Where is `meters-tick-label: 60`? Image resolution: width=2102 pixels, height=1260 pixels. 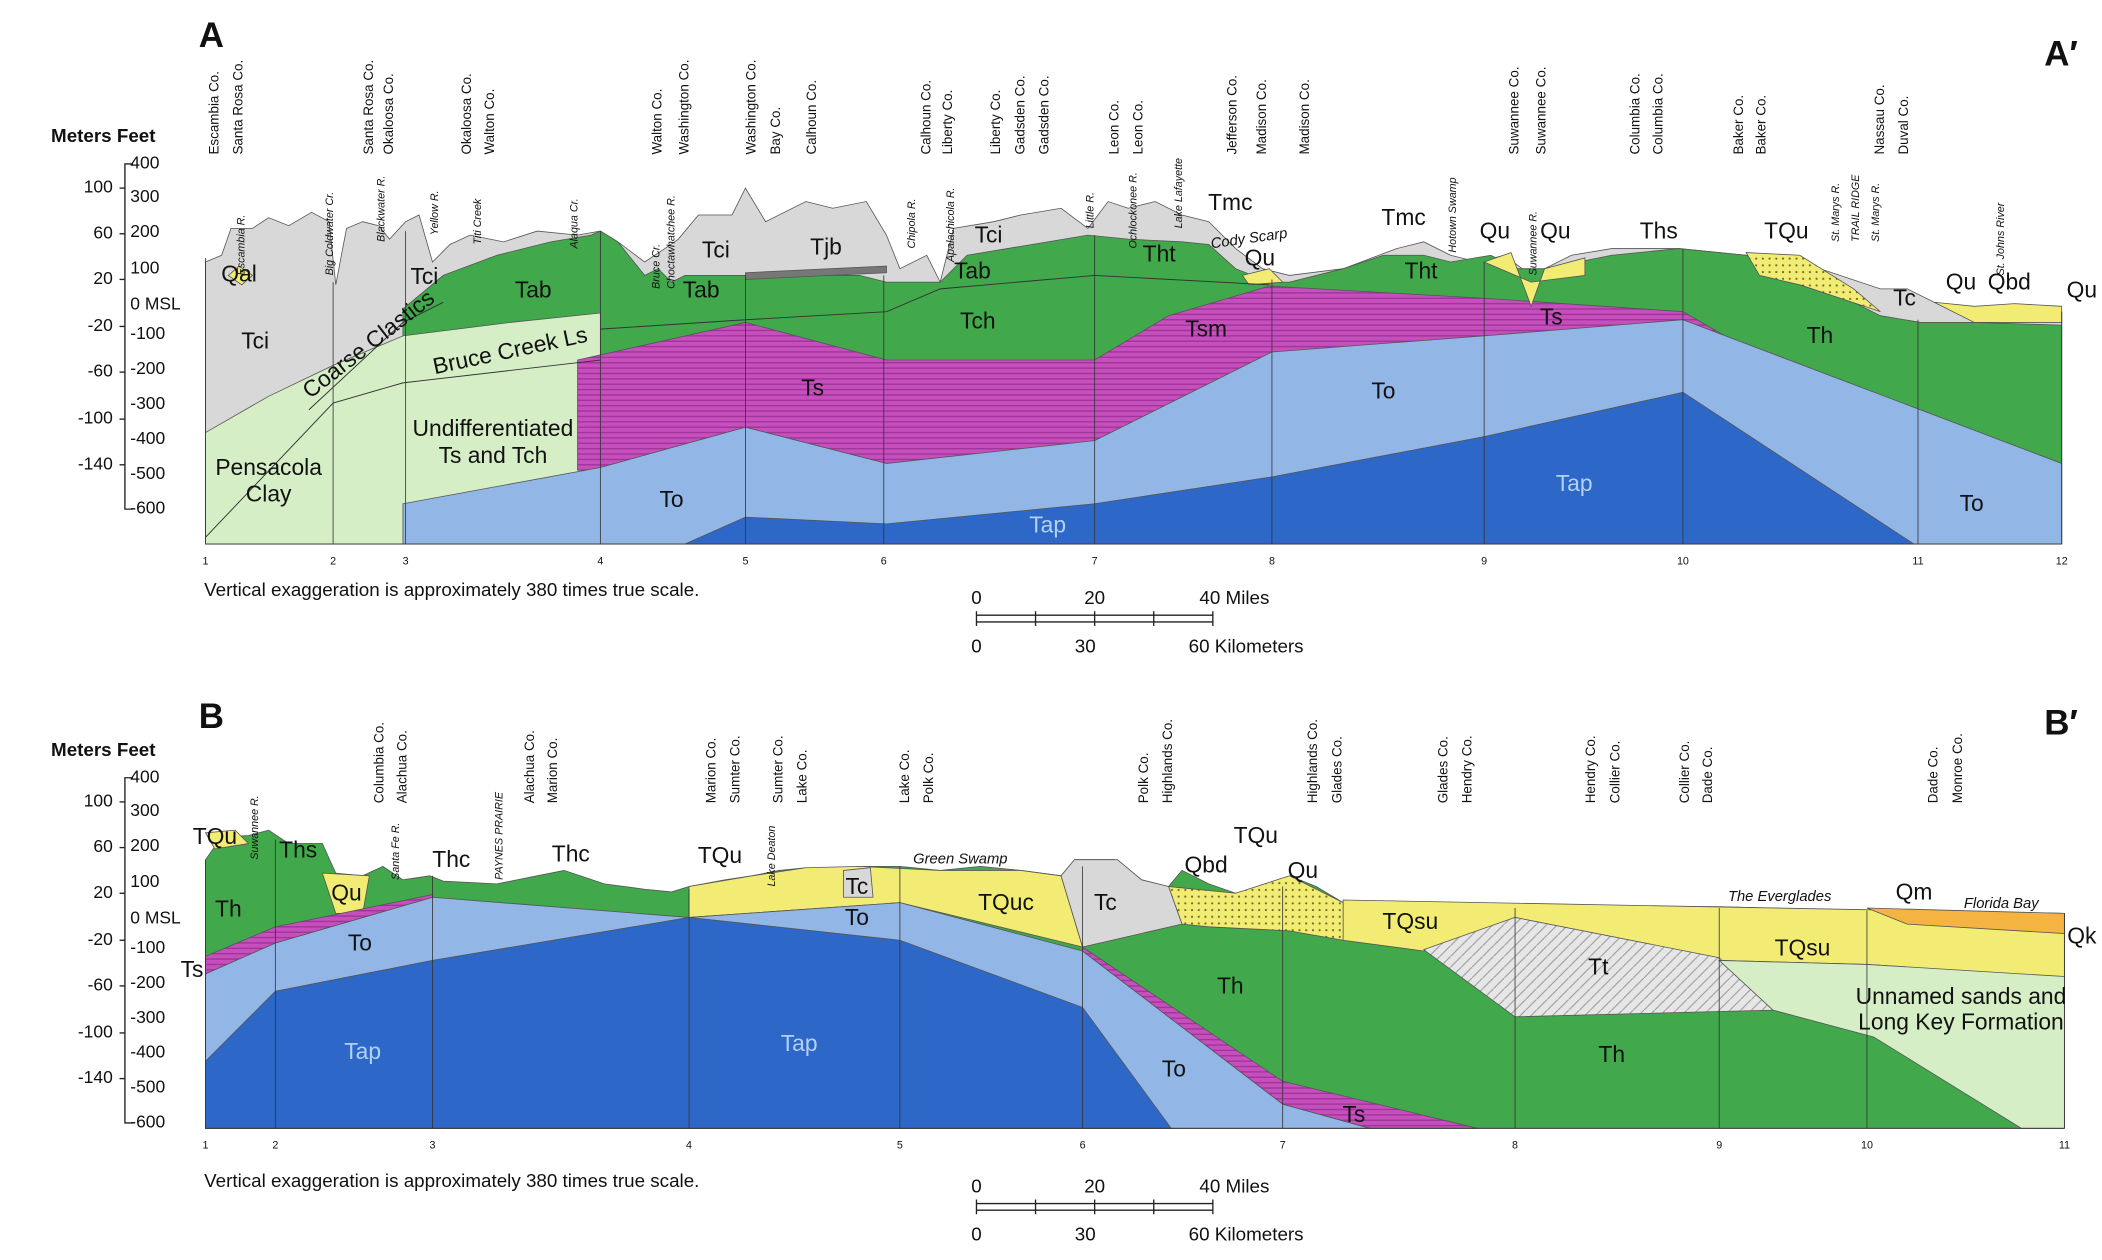 meters-tick-label: 60 is located at coordinates (103, 846).